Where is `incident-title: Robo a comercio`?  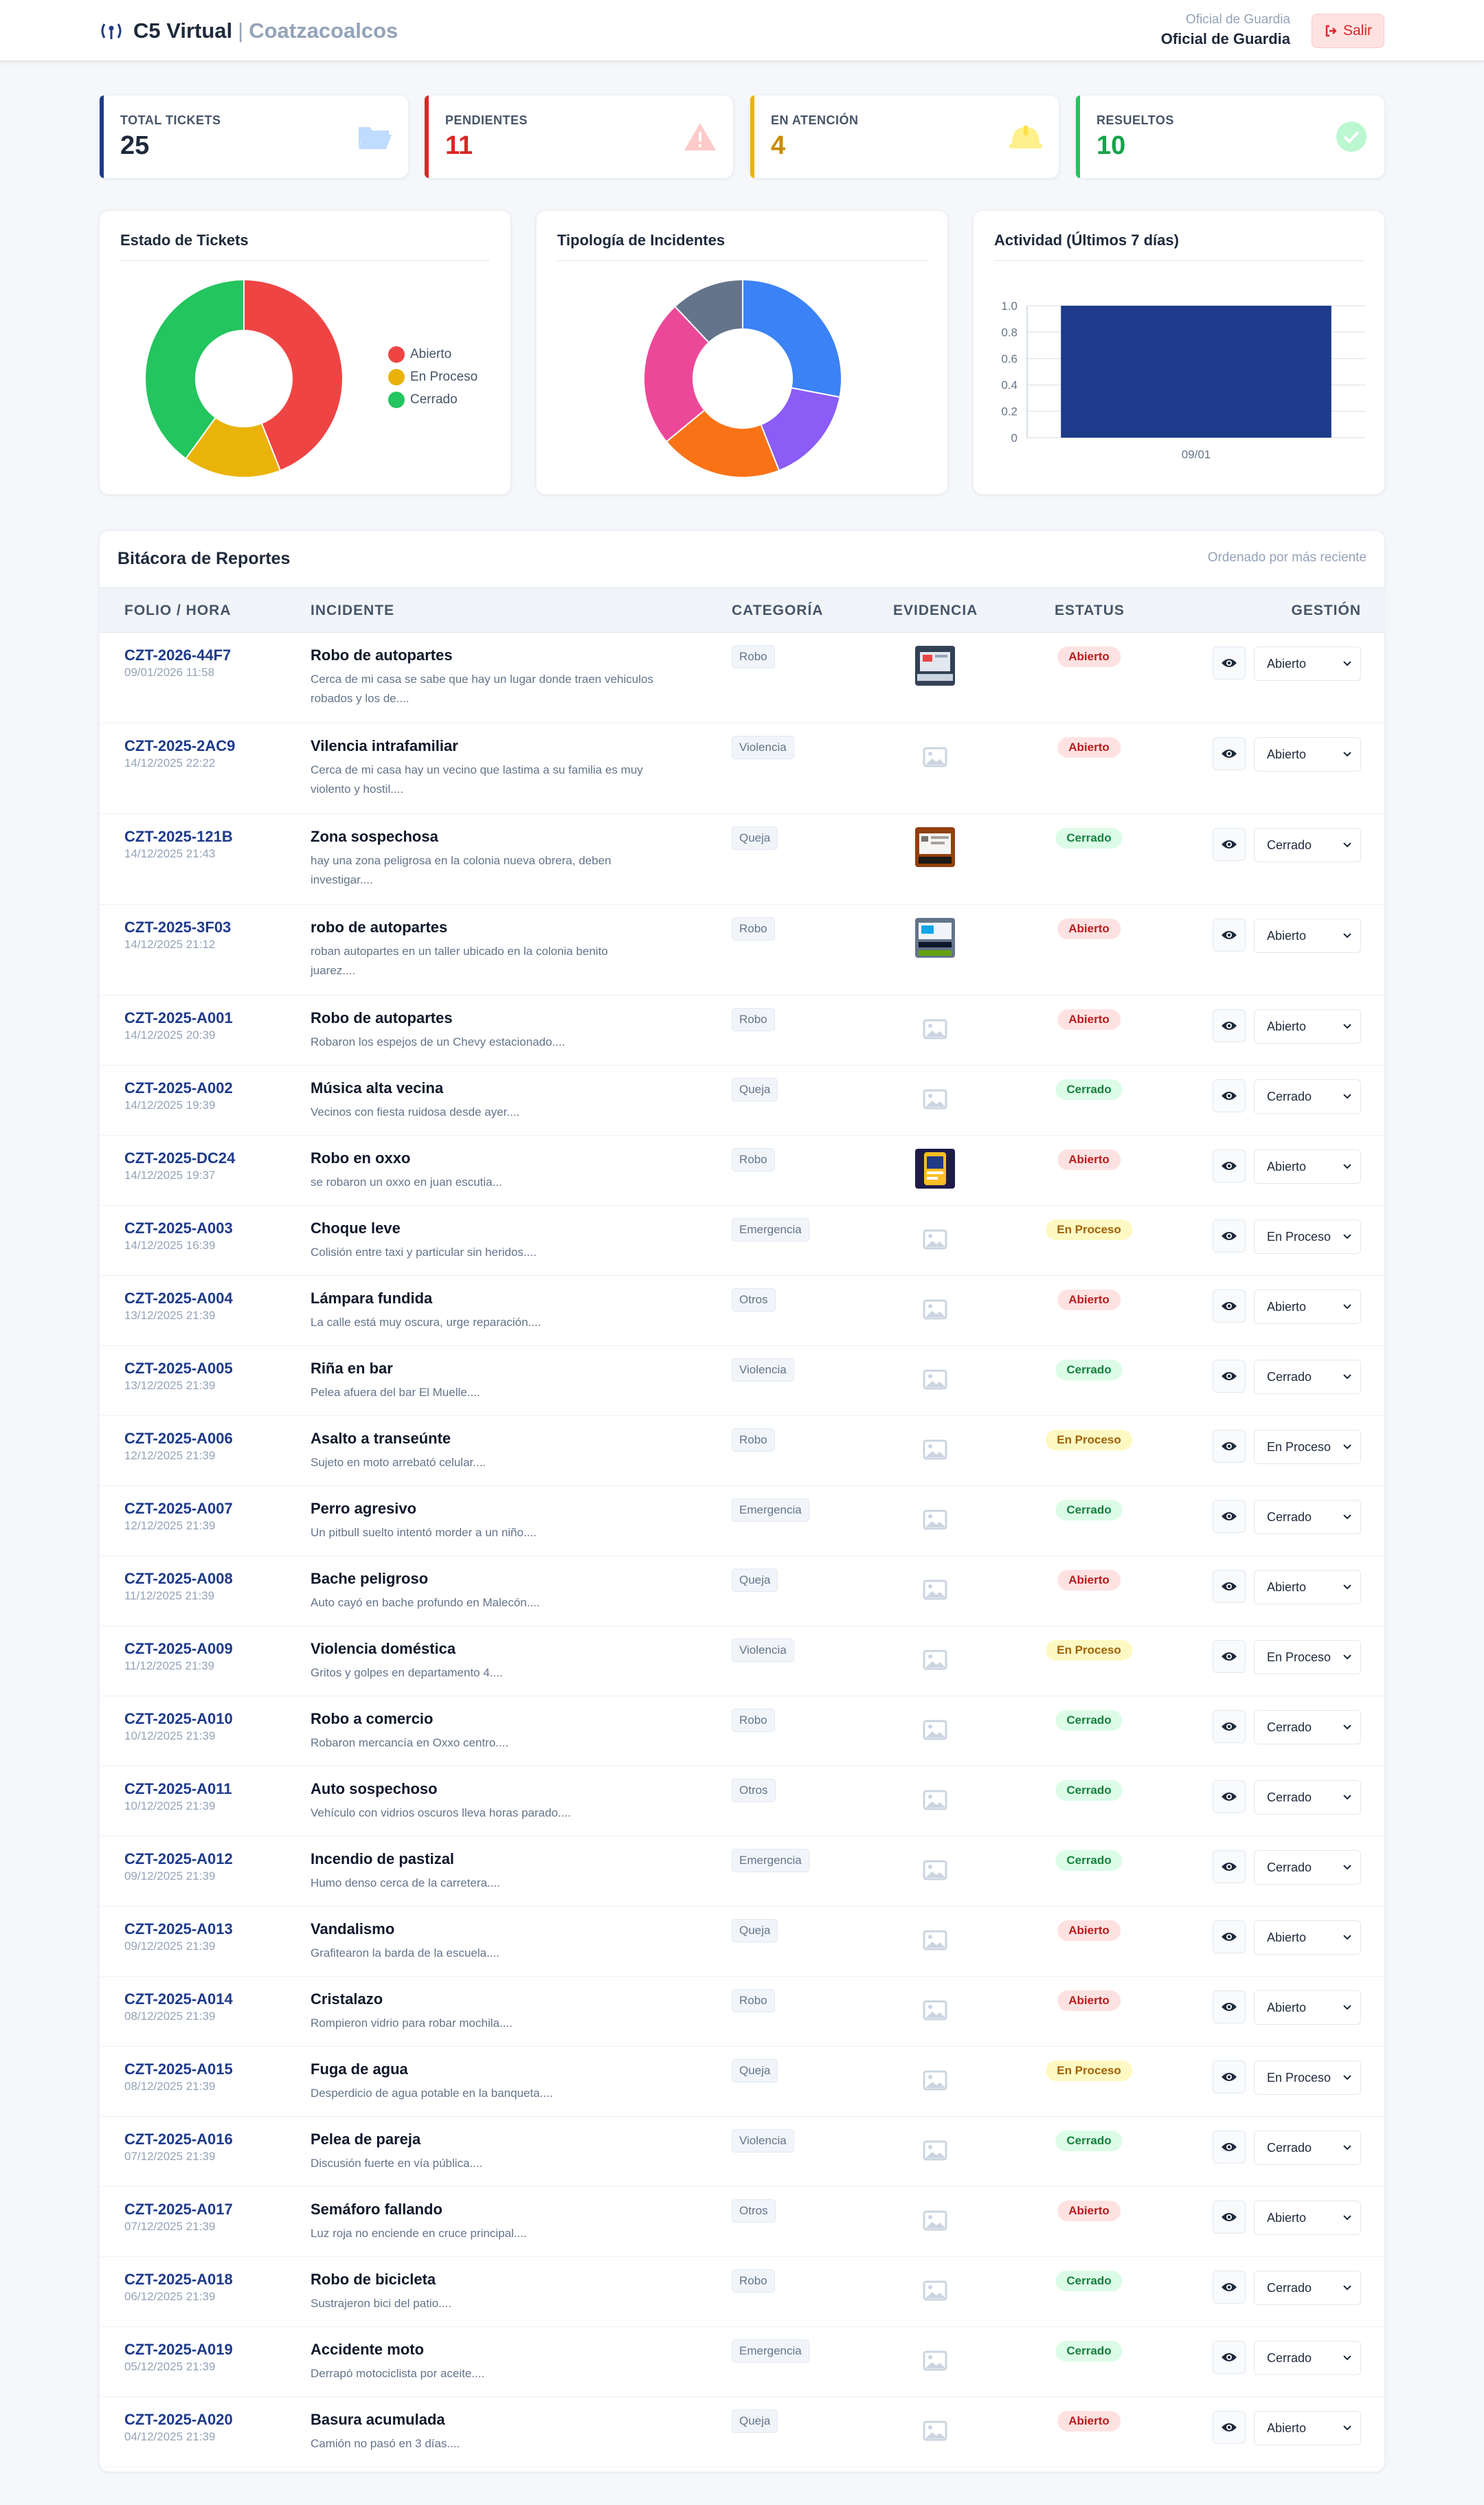
incident-title: Robo a comercio is located at coordinates (372, 1718).